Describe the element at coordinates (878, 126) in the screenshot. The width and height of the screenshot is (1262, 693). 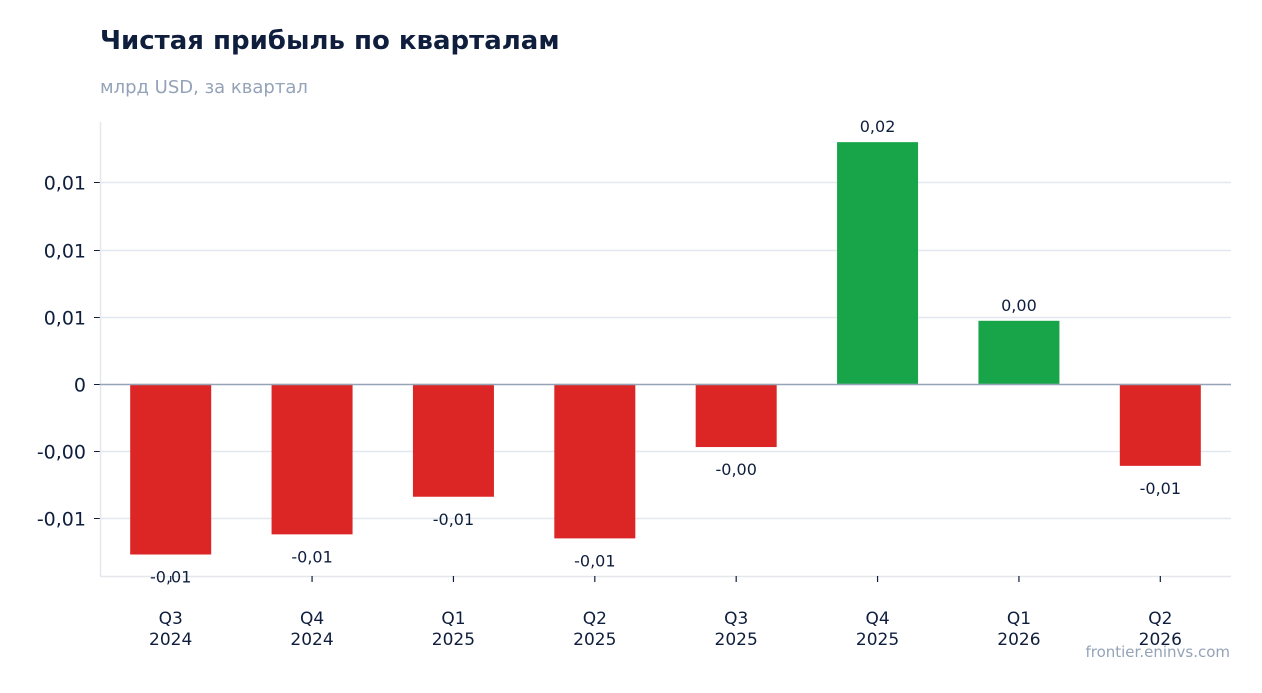
I see `data-label: 0,02` at that location.